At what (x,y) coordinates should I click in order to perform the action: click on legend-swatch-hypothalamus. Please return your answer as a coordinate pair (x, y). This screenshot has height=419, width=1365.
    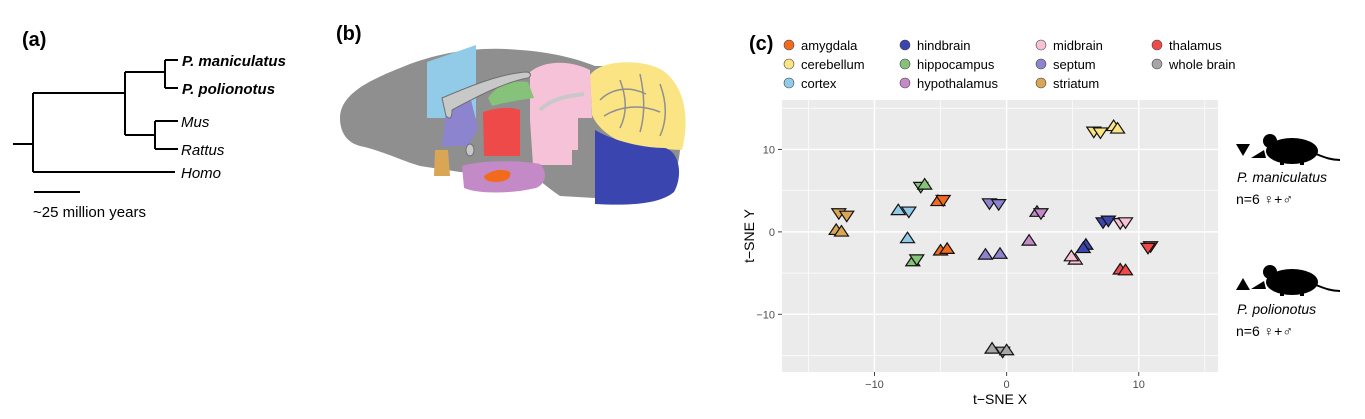
    Looking at the image, I should click on (905, 83).